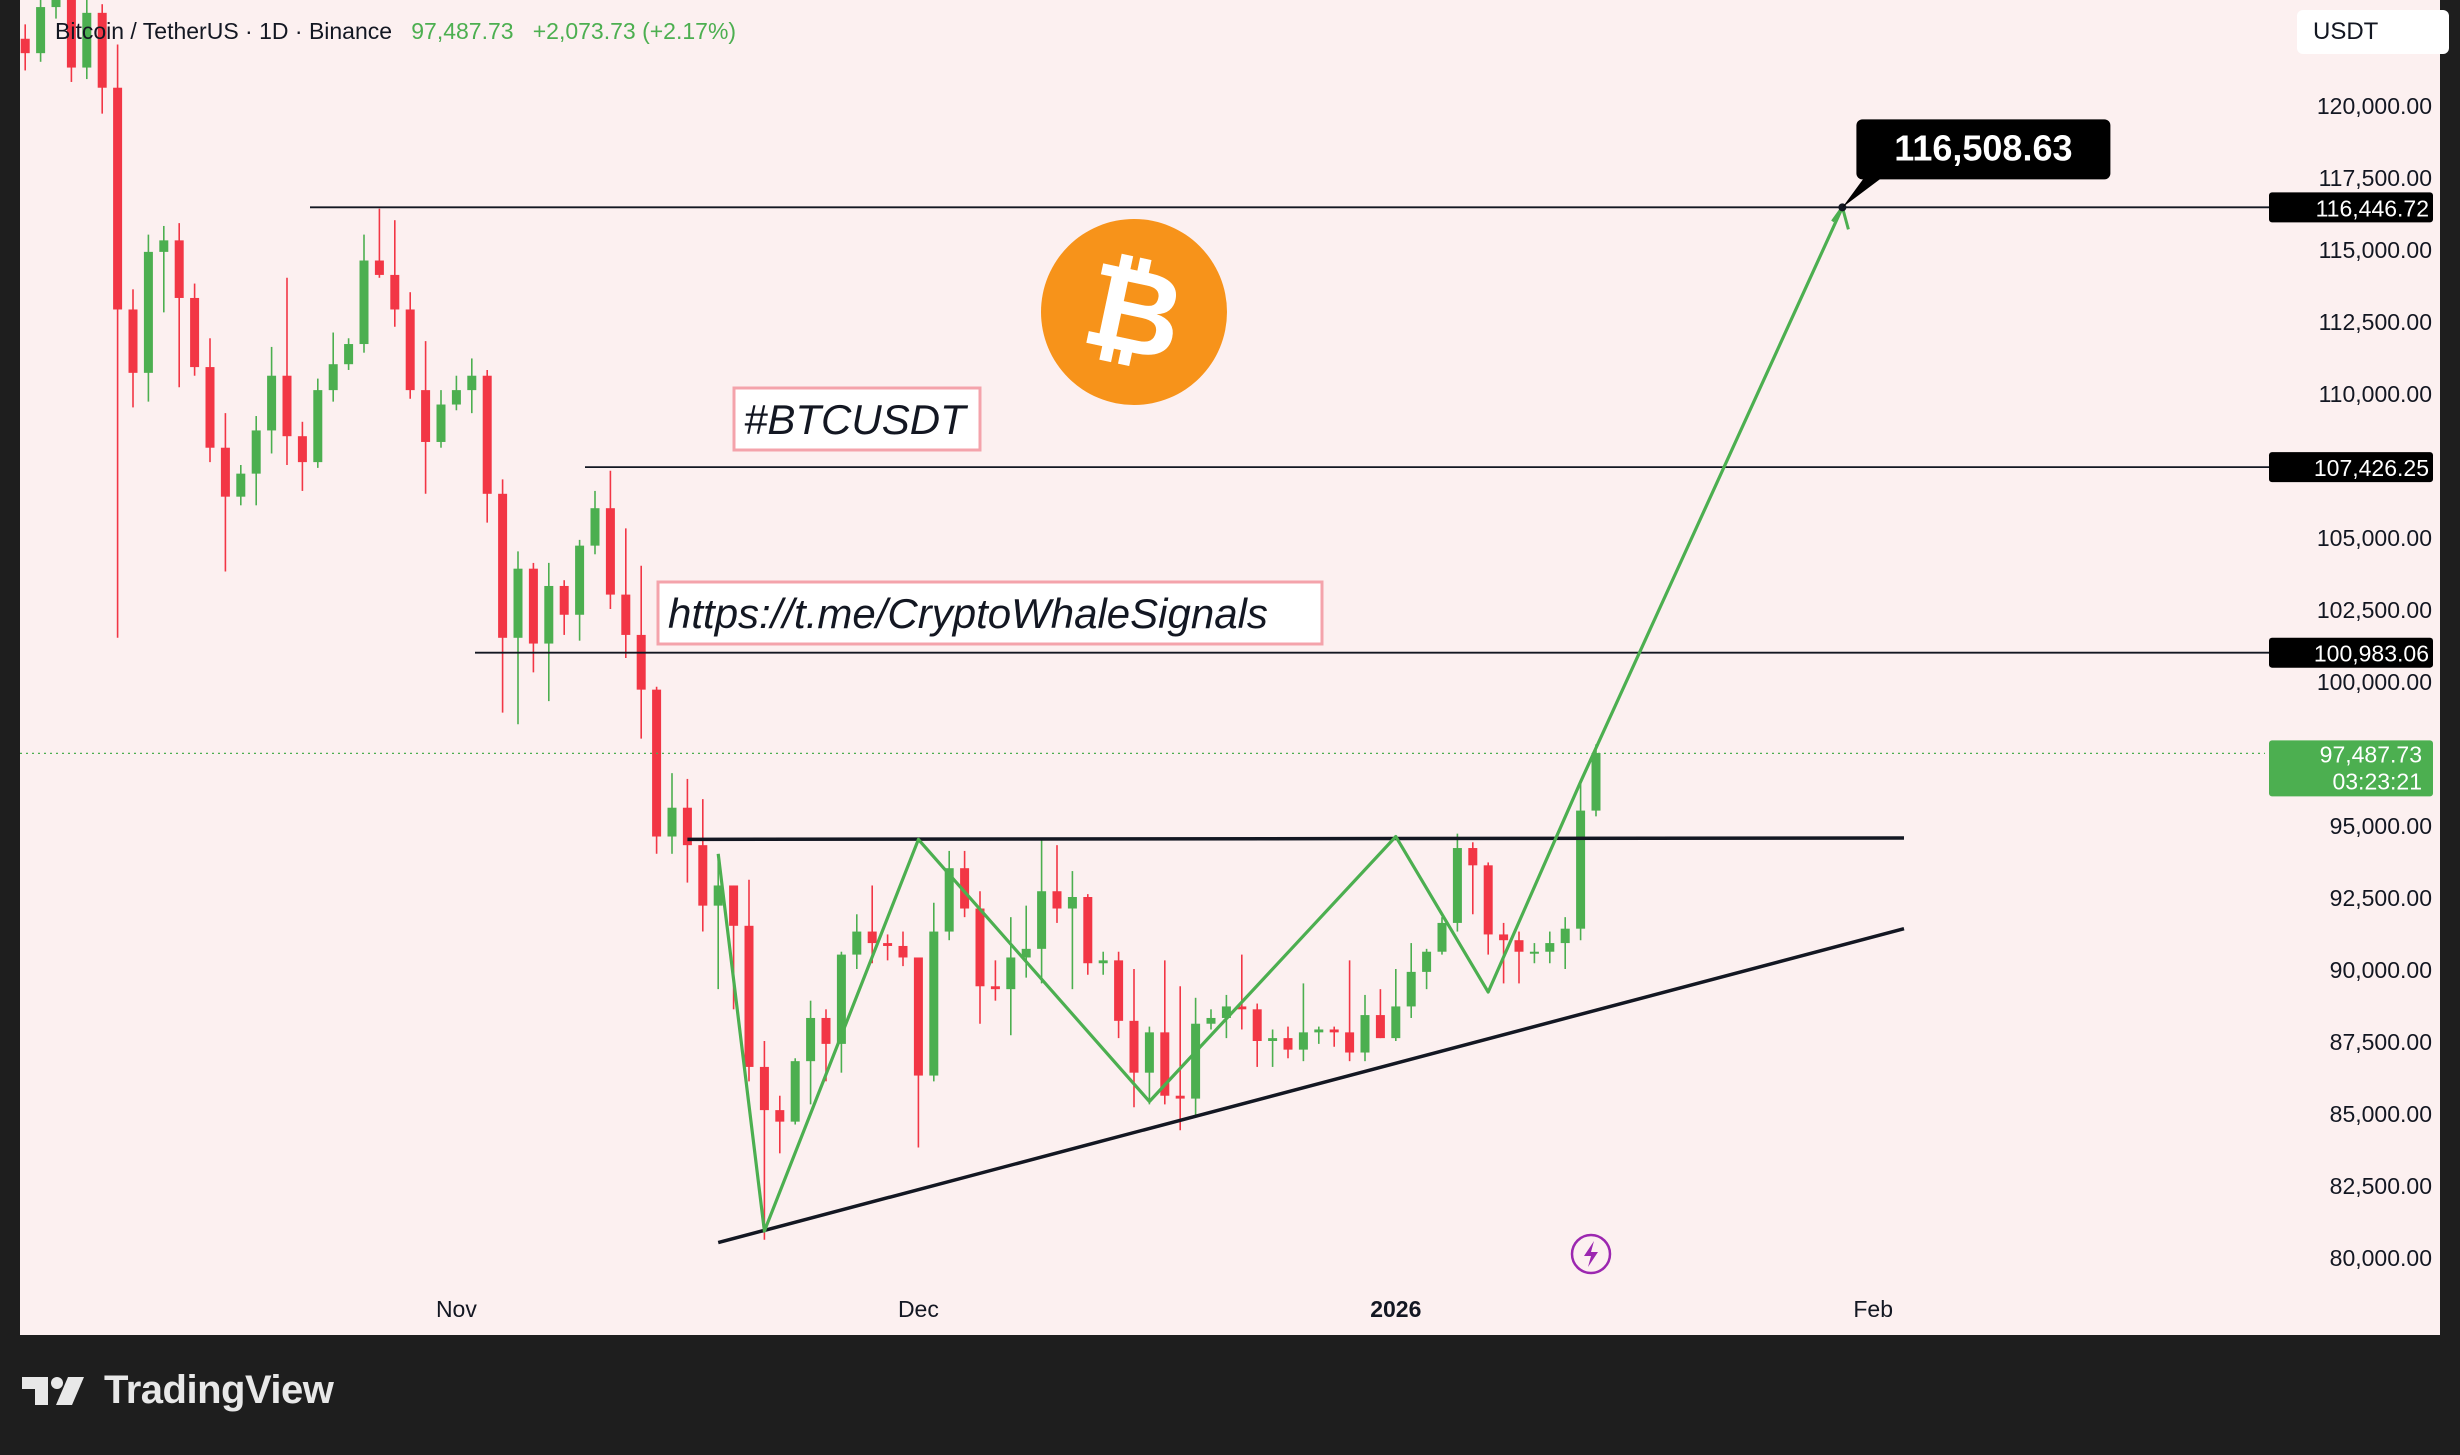 The height and width of the screenshot is (1455, 2460). Describe the element at coordinates (2375, 250) in the screenshot. I see `y-tick-label: 115,000.00` at that location.